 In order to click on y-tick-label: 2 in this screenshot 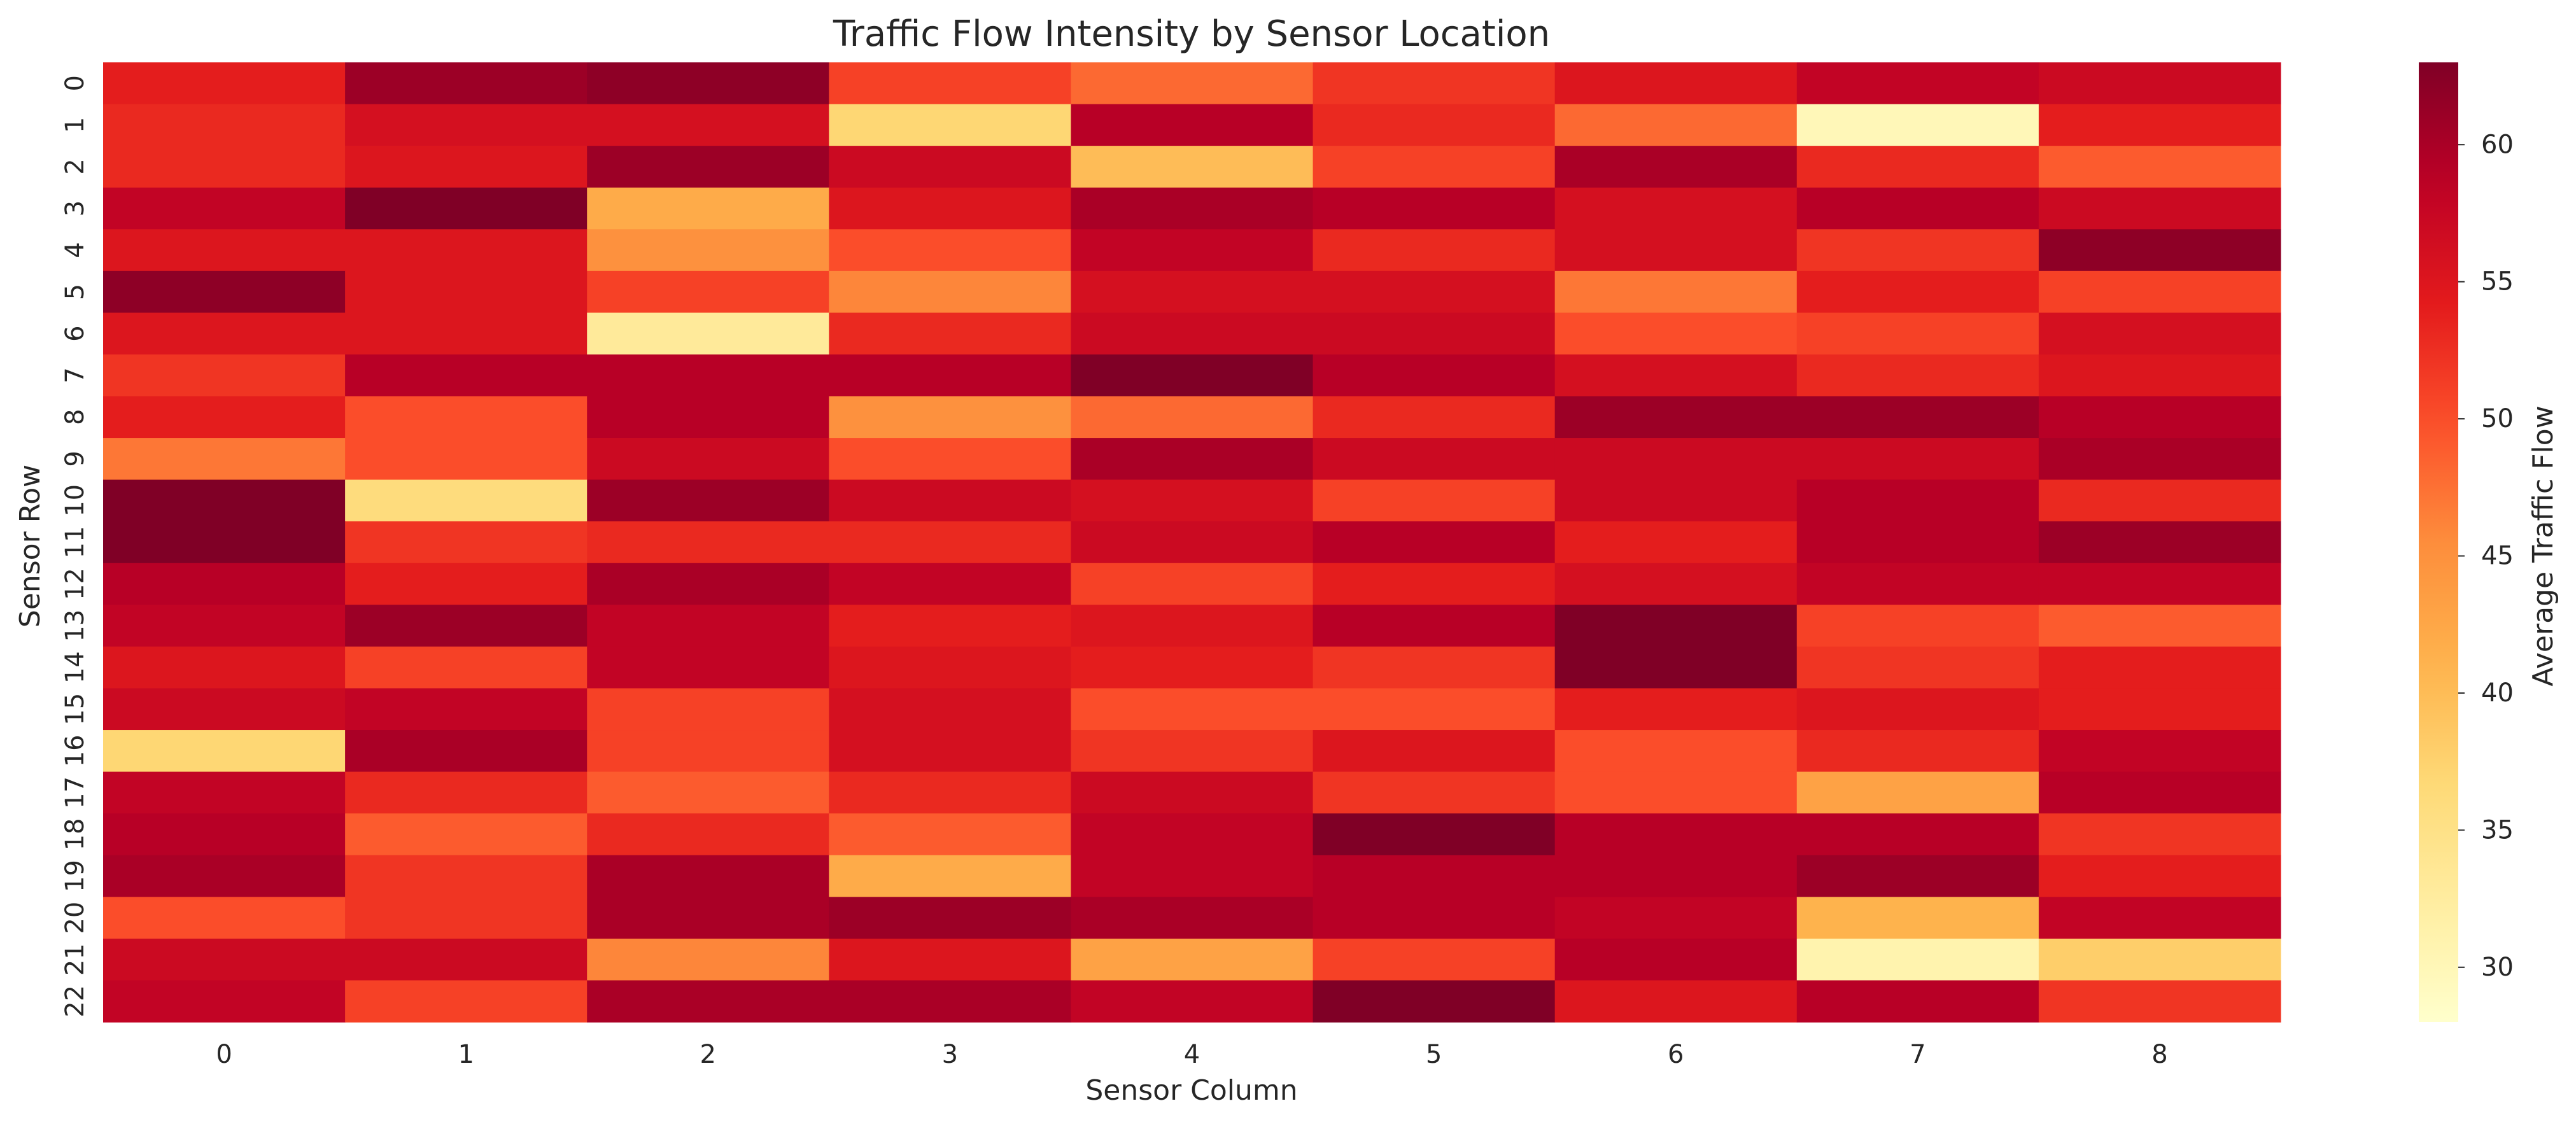, I will do `click(75, 166)`.